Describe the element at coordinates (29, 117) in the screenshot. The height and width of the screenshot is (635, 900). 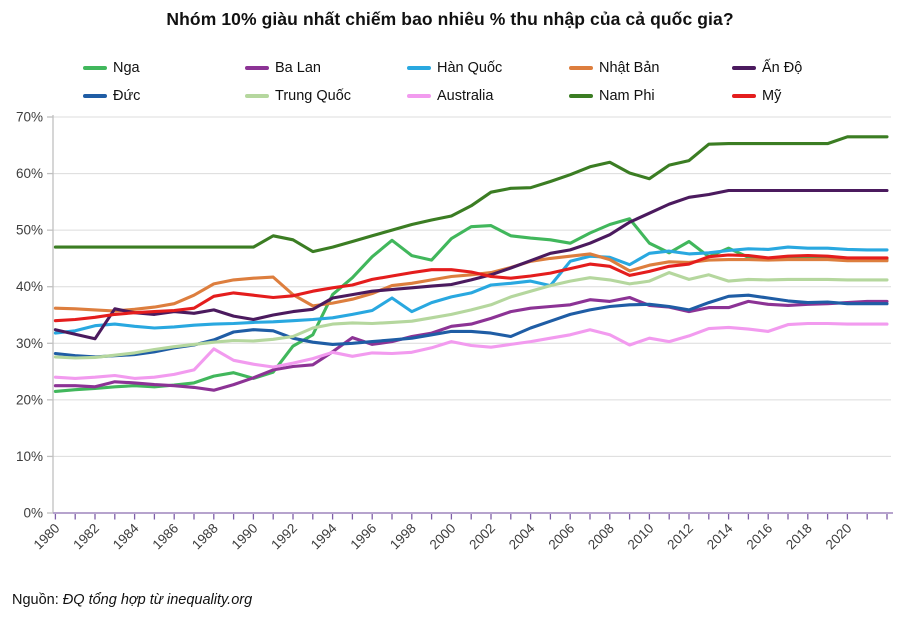
I see `y-tick-label: 70%` at that location.